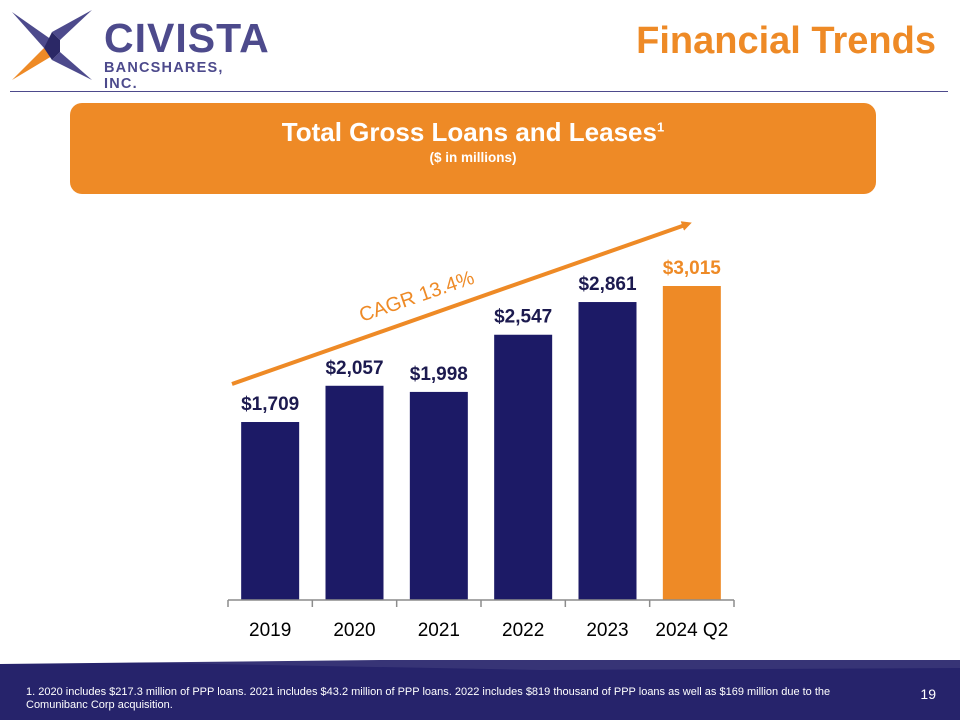  Describe the element at coordinates (270, 511) in the screenshot. I see `bar-2019` at that location.